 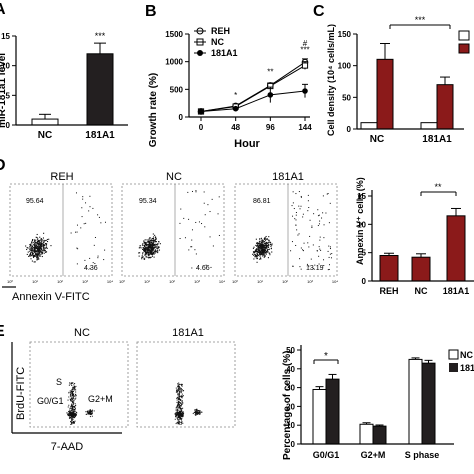 What do you see at coordinates (197, 281) in the screenshot?
I see `decade-label: 10³` at bounding box center [197, 281].